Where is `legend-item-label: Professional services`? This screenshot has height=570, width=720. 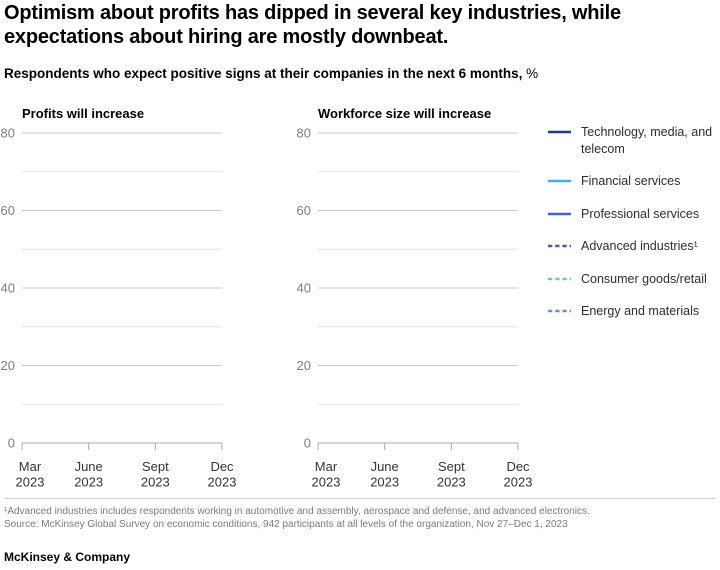
legend-item-label: Professional services is located at coordinates (640, 213).